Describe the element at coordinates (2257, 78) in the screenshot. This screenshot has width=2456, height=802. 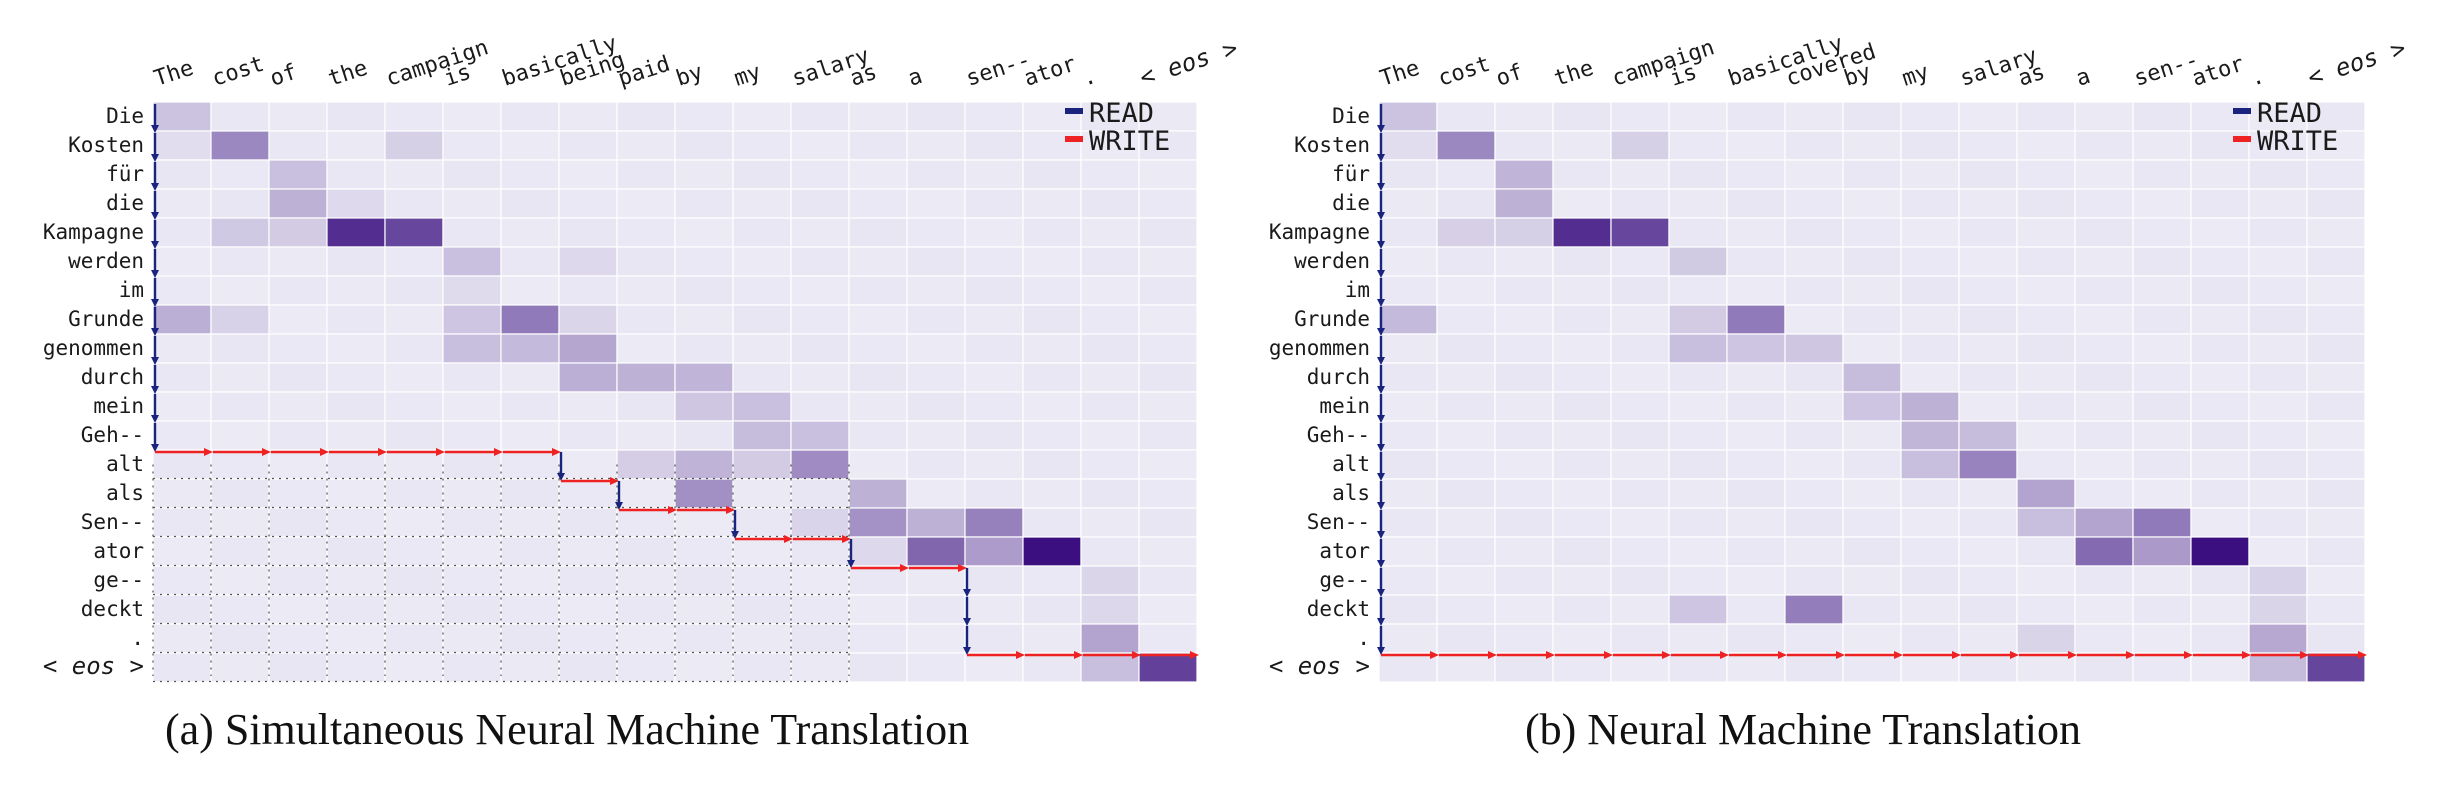
I see `target-token: .` at that location.